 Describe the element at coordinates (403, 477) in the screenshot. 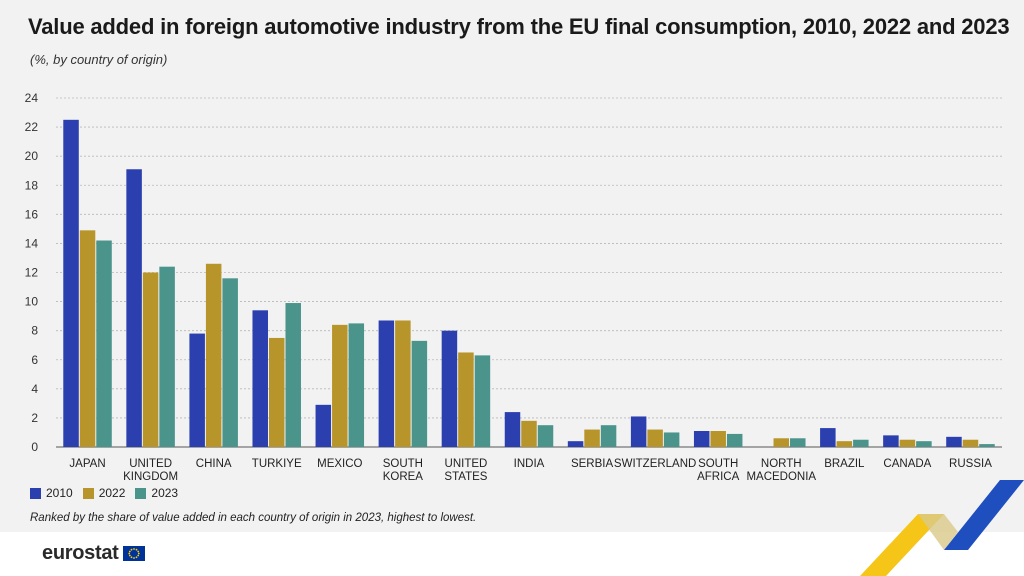

I see `x-tick-label: KOREA` at that location.